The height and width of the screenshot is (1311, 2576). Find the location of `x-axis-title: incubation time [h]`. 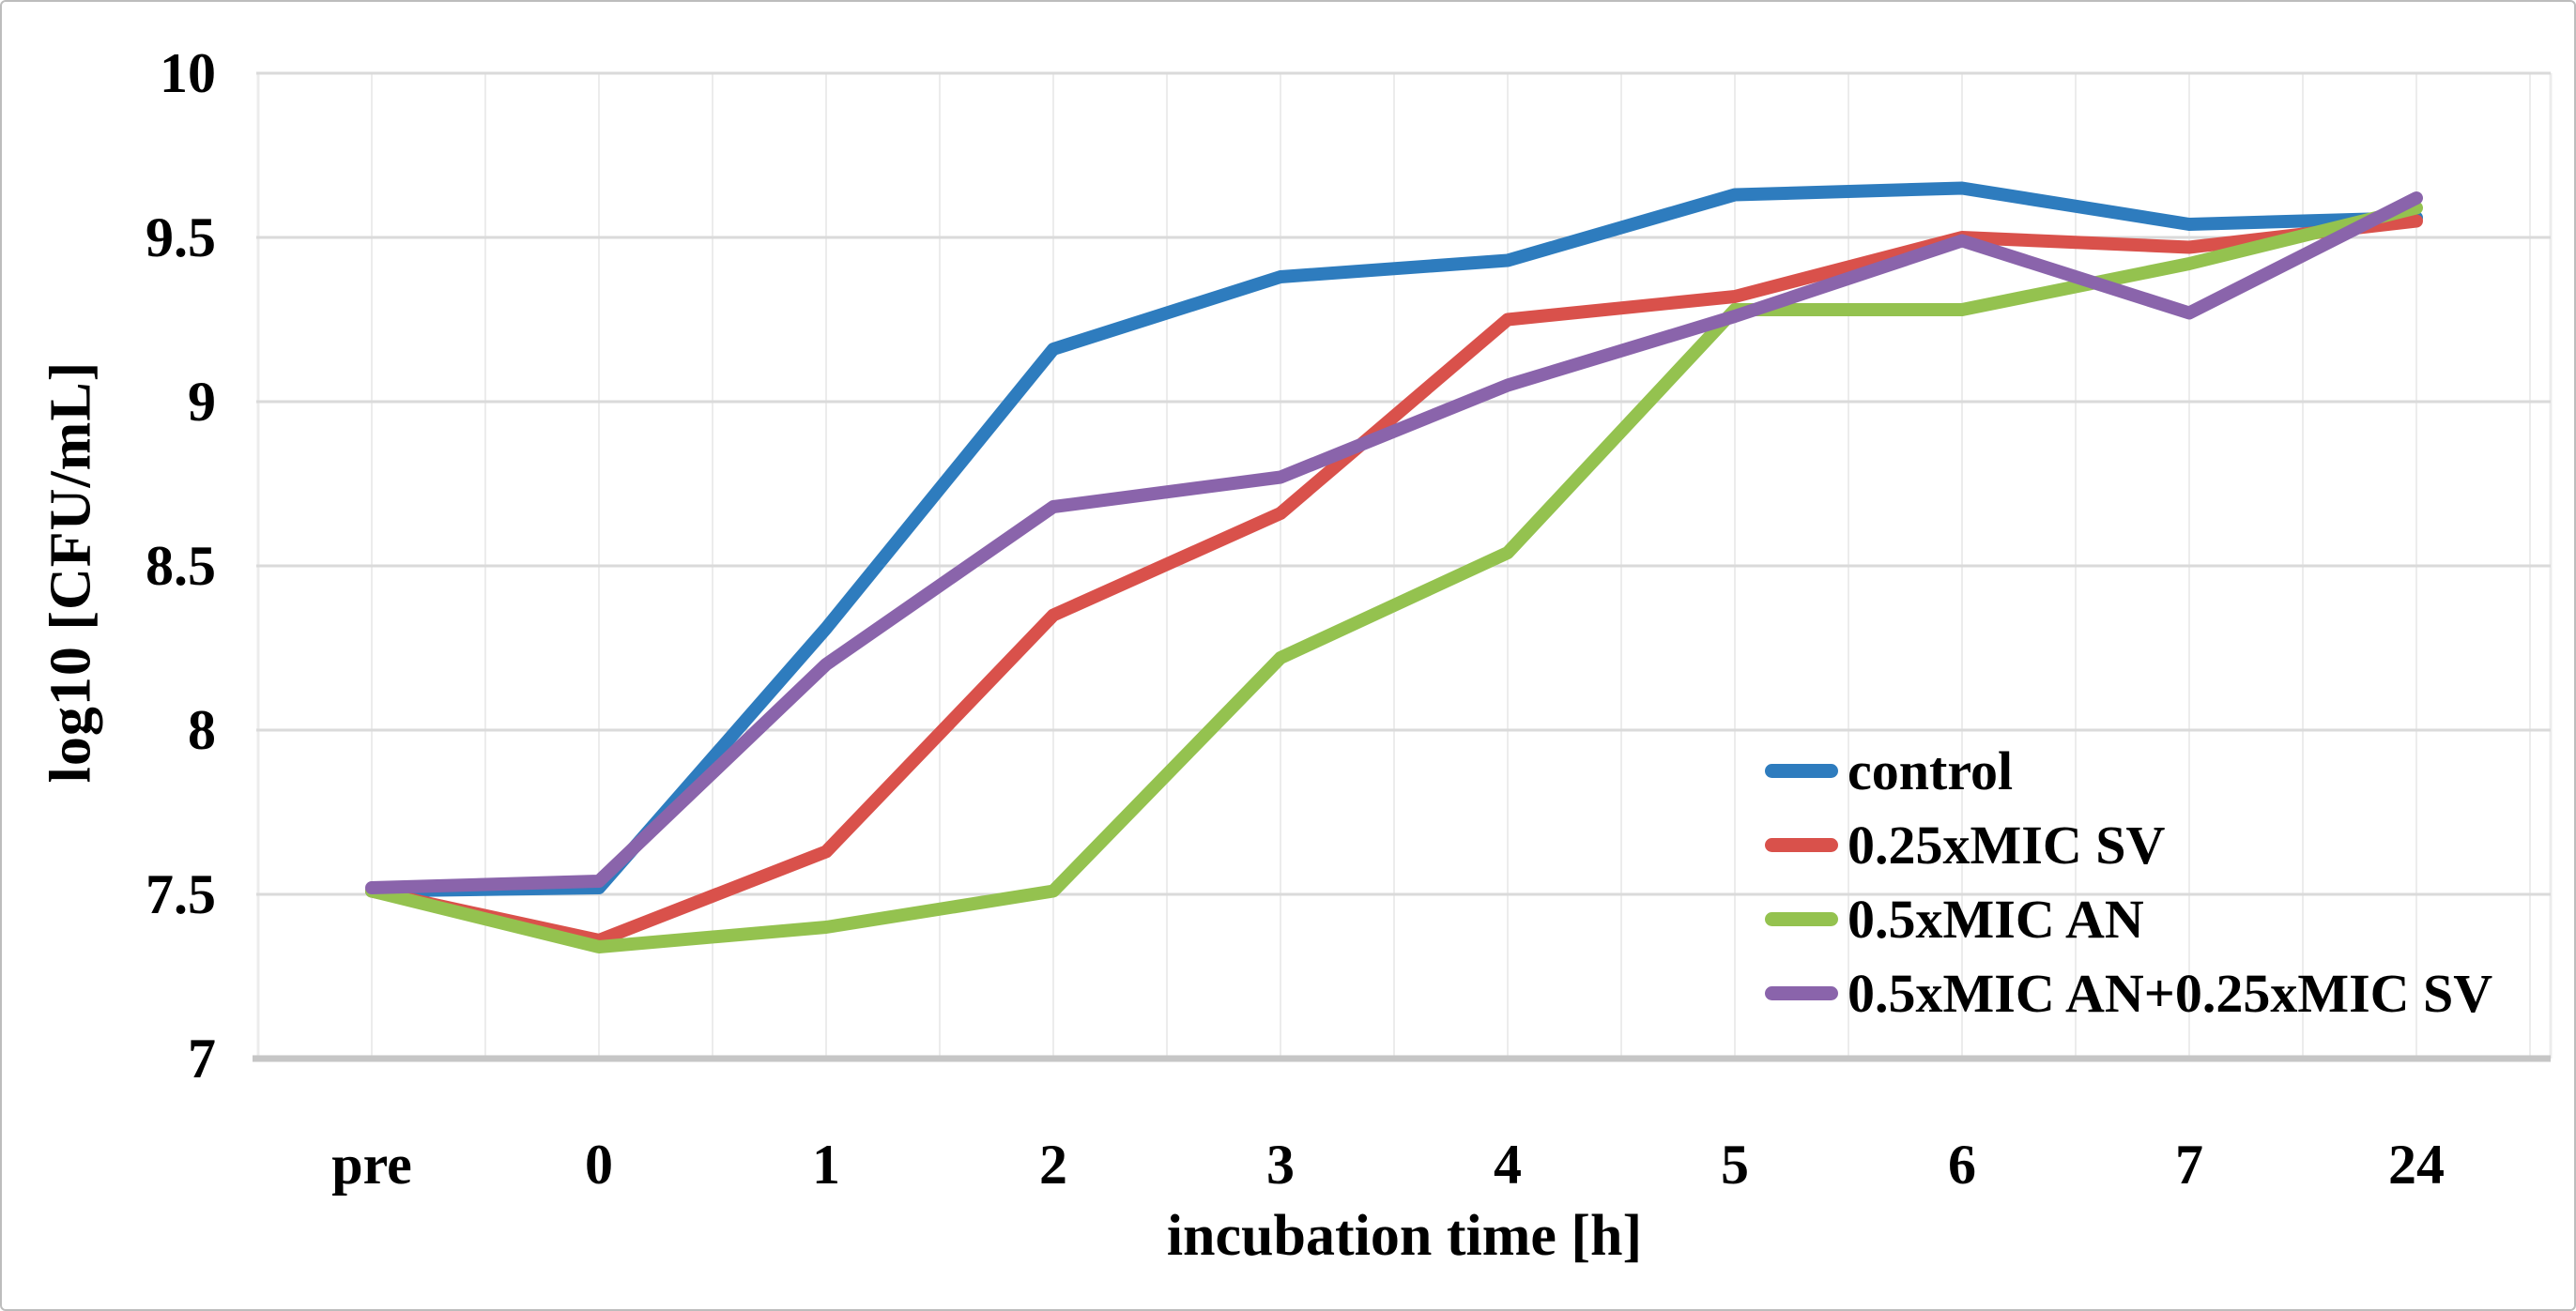

x-axis-title: incubation time [h] is located at coordinates (1405, 1236).